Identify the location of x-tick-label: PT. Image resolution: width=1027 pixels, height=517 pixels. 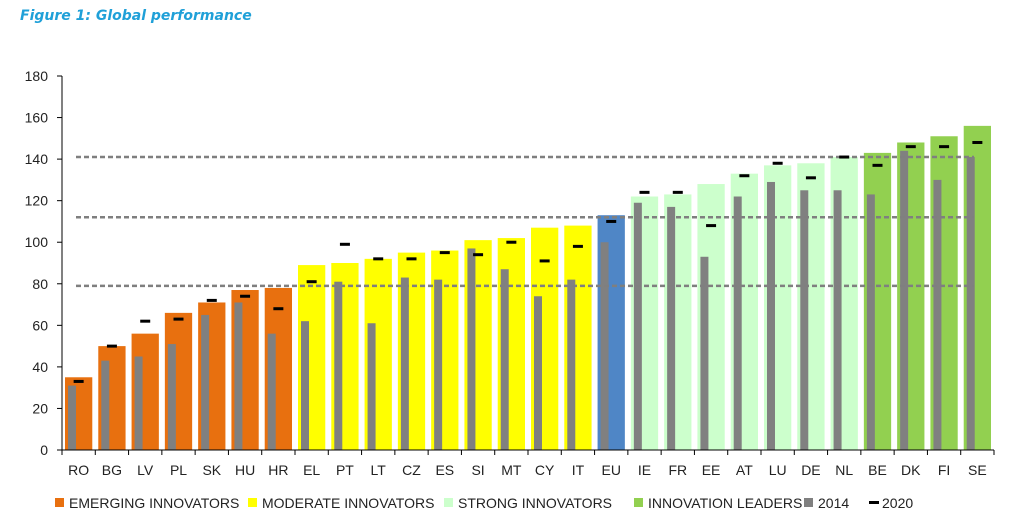
(345, 470).